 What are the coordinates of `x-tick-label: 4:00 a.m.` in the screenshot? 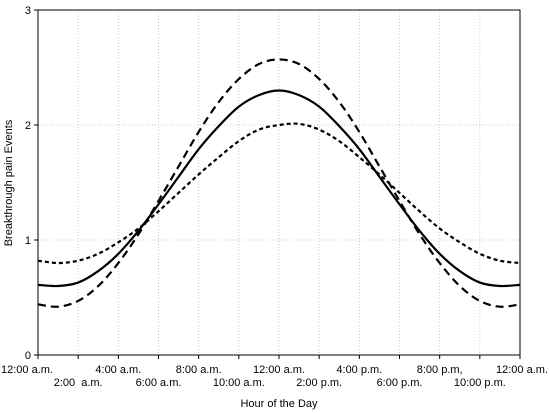 It's located at (118, 370).